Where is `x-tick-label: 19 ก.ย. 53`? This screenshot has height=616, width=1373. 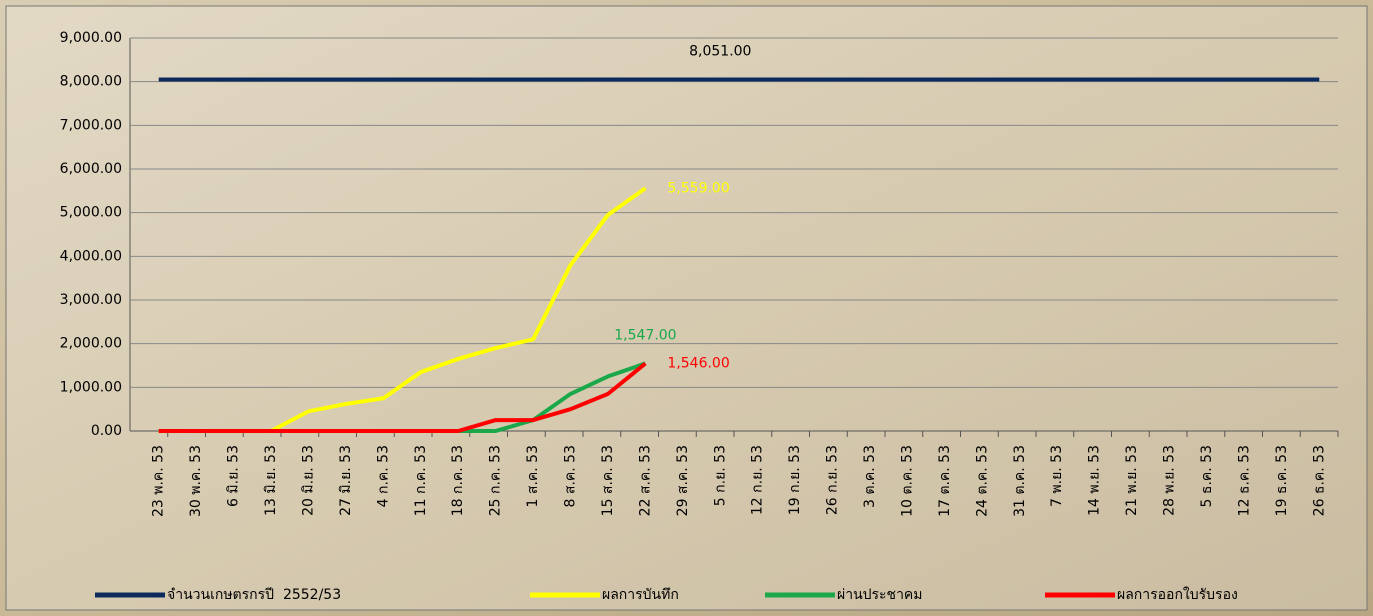 x-tick-label: 19 ก.ย. 53 is located at coordinates (795, 480).